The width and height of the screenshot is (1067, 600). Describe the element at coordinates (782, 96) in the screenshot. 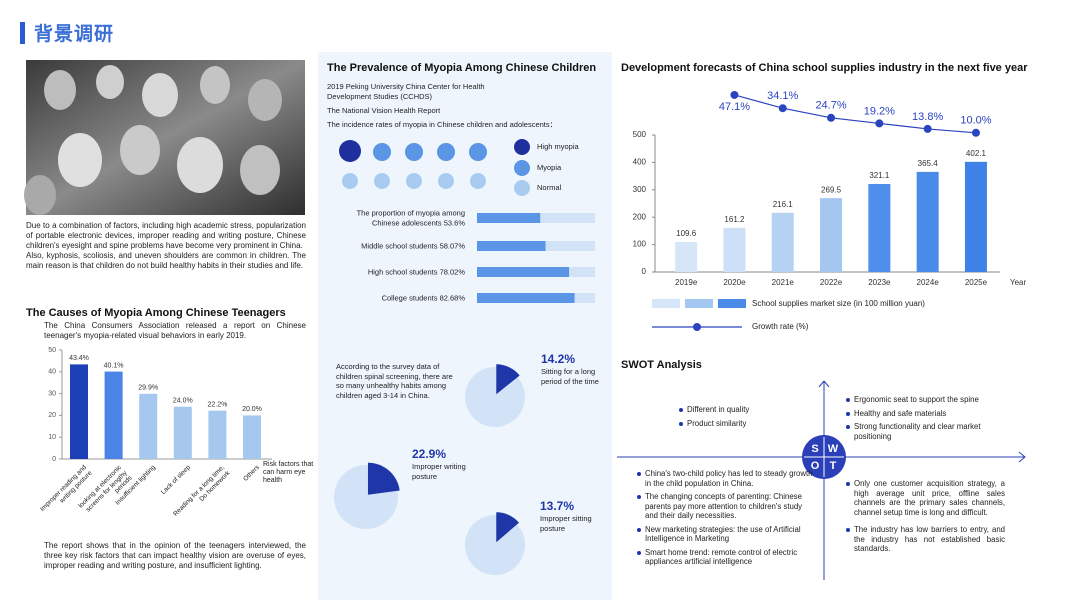

I see `value-label: 34.1%` at that location.